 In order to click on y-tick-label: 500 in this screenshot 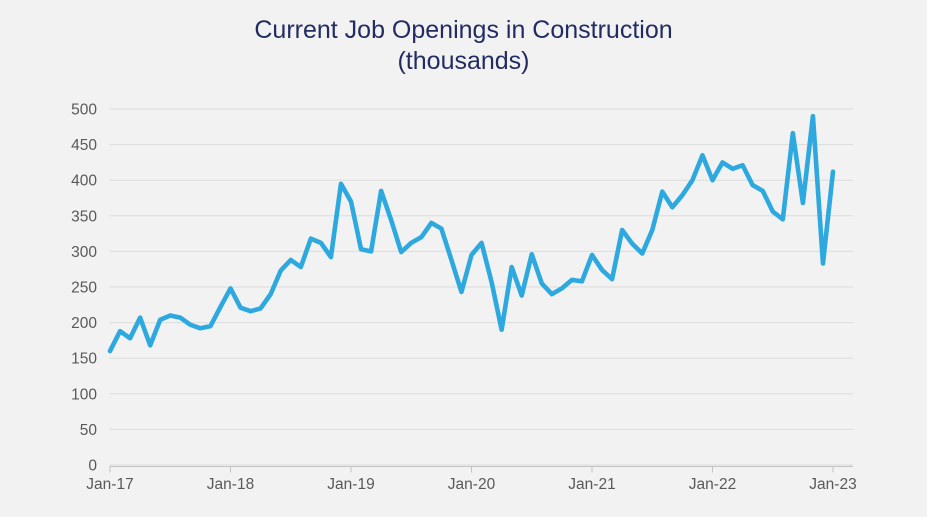, I will do `click(84, 110)`.